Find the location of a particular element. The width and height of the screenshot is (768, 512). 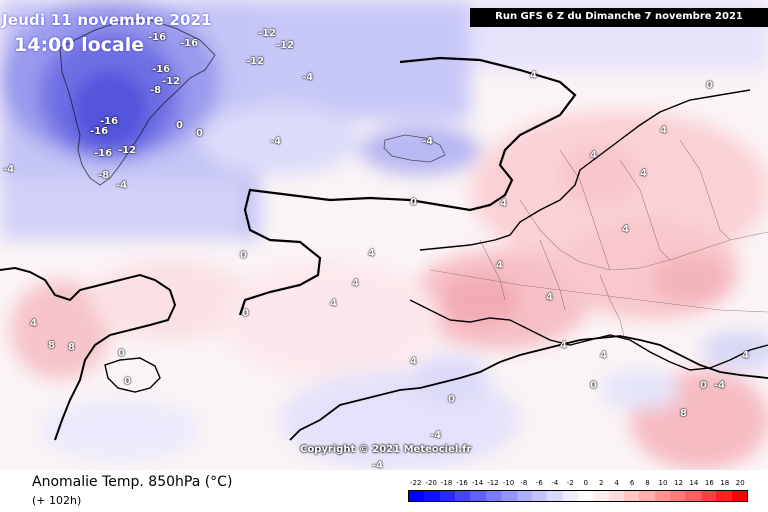

legend-tick: -16 is located at coordinates (462, 483).